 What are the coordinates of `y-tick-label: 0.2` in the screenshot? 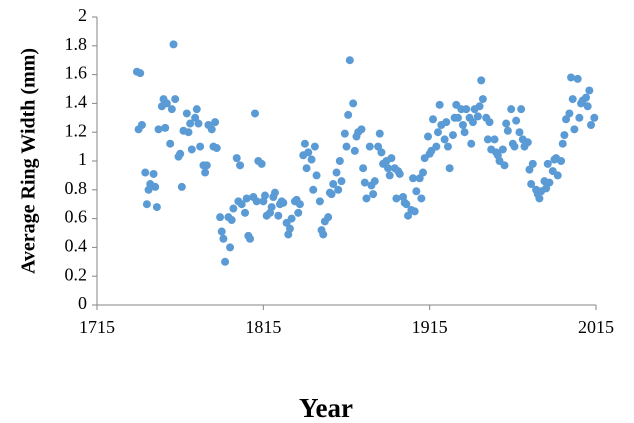 It's located at (76, 274).